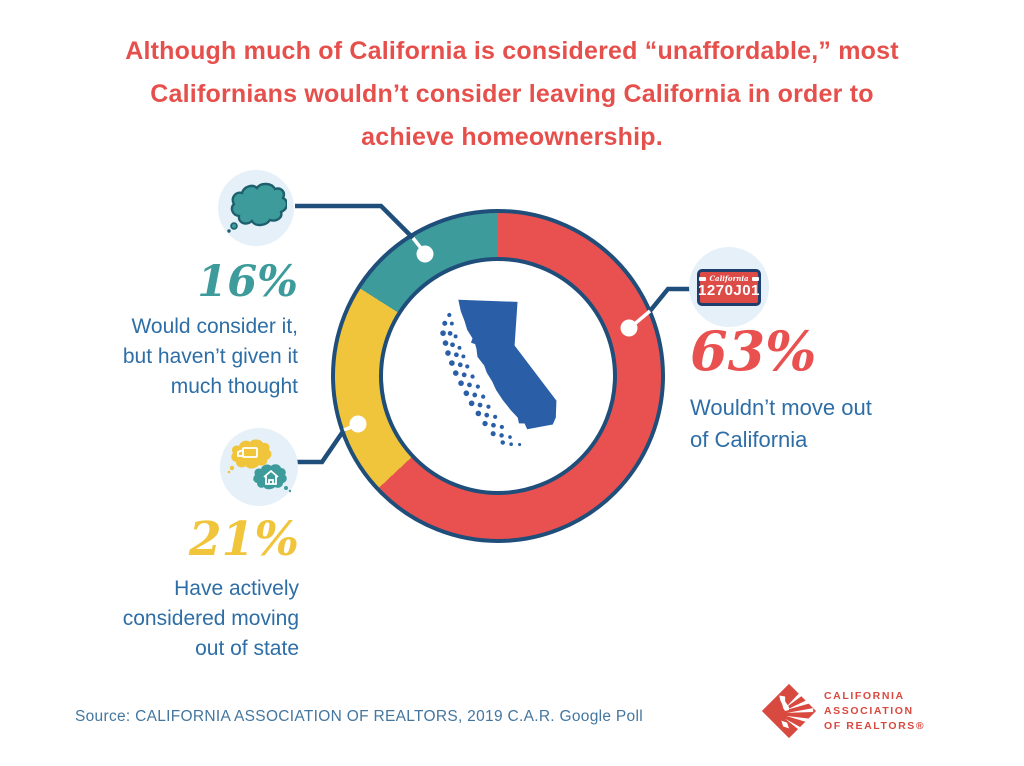 The image size is (1024, 766). Describe the element at coordinates (498, 373) in the screenshot. I see `california-state-map-icon` at that location.